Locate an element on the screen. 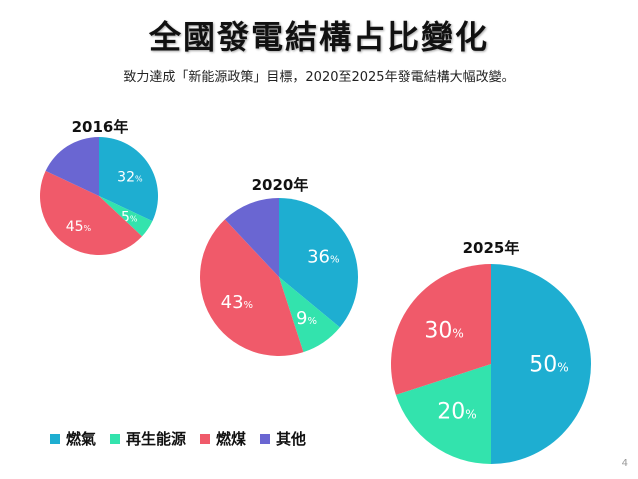 The height and width of the screenshot is (479, 638). legend-label-gas: 燃氣 is located at coordinates (81, 439).